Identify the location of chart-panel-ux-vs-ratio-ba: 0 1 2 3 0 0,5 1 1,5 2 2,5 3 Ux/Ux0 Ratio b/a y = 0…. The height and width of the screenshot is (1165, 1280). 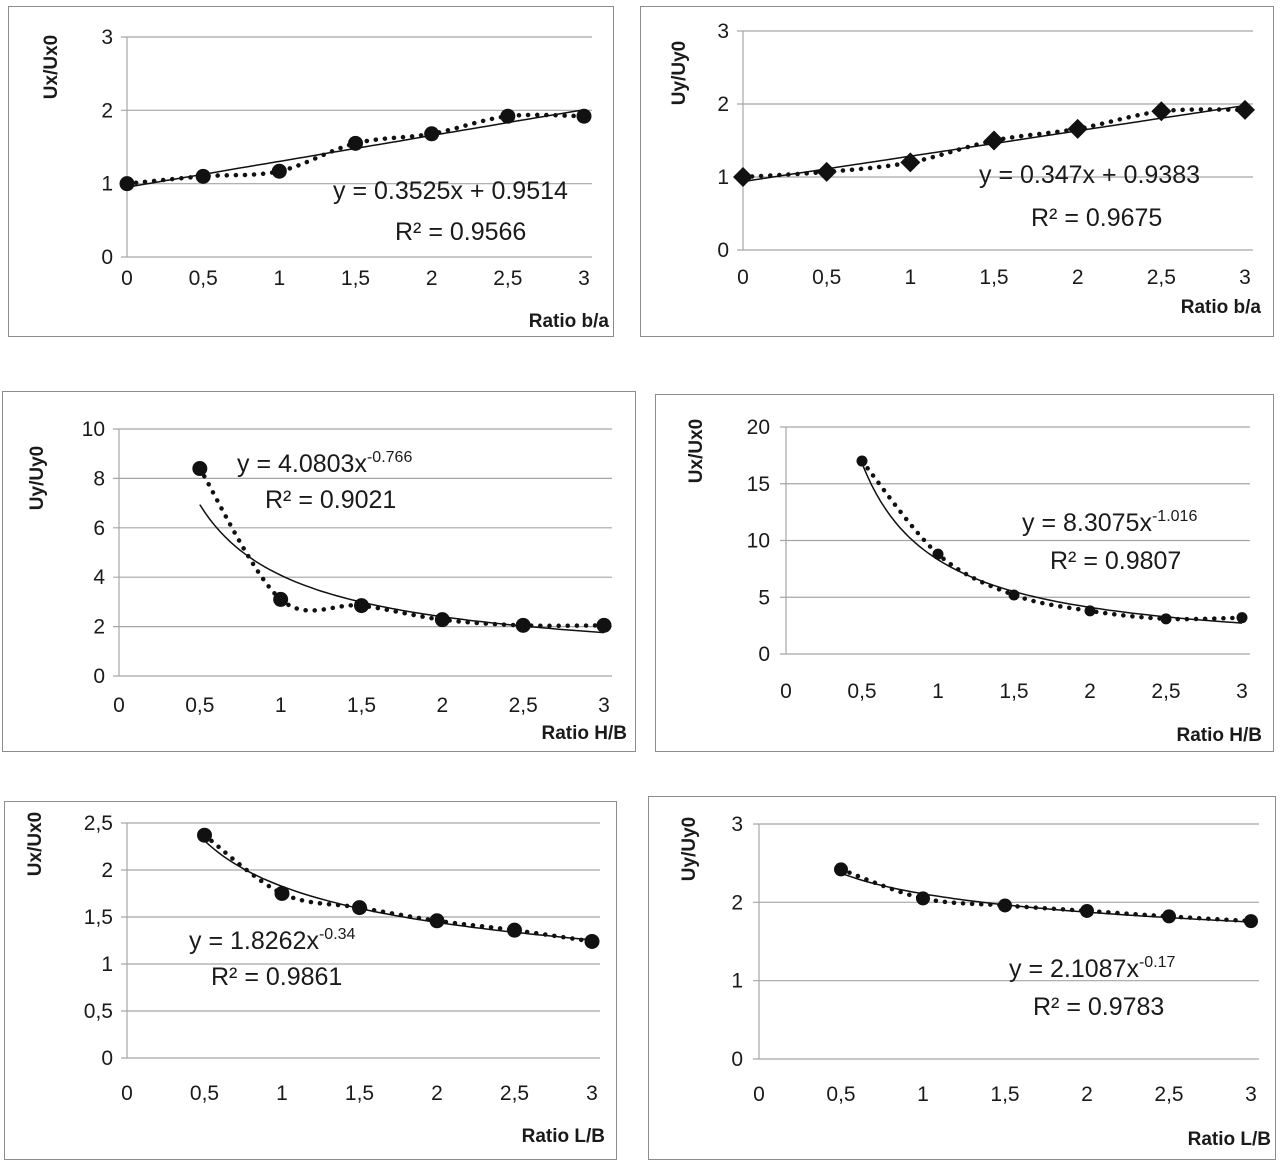
(311, 171).